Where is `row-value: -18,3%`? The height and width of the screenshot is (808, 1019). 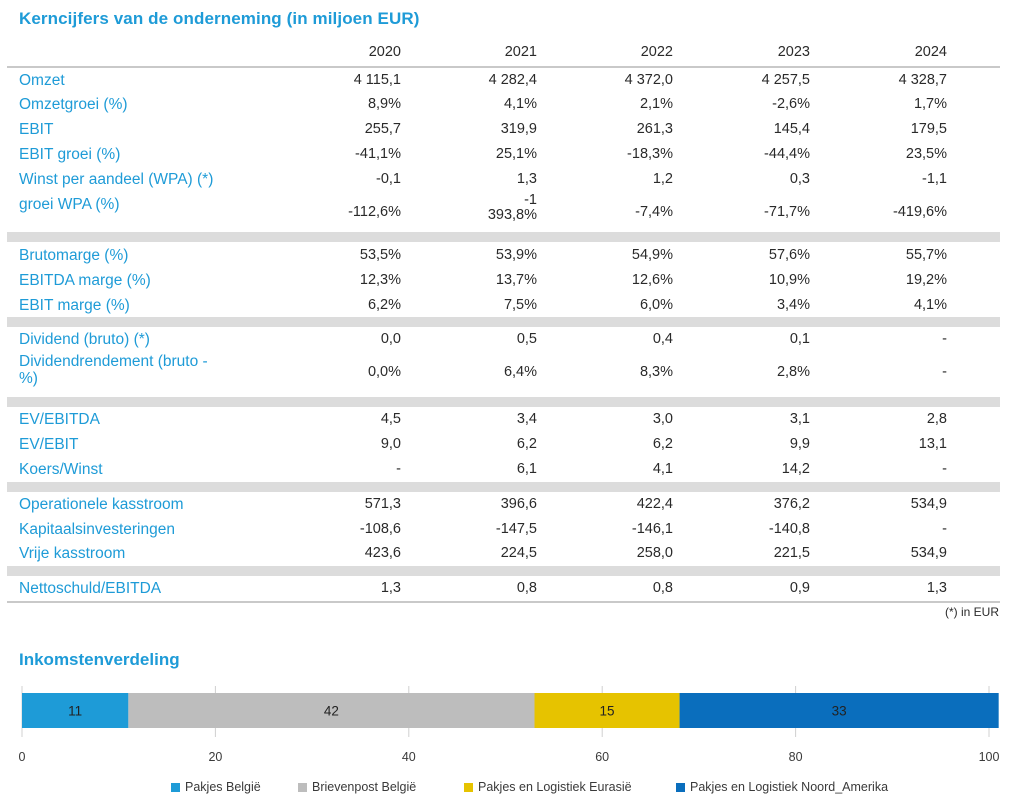
row-value: -18,3% is located at coordinates (650, 154).